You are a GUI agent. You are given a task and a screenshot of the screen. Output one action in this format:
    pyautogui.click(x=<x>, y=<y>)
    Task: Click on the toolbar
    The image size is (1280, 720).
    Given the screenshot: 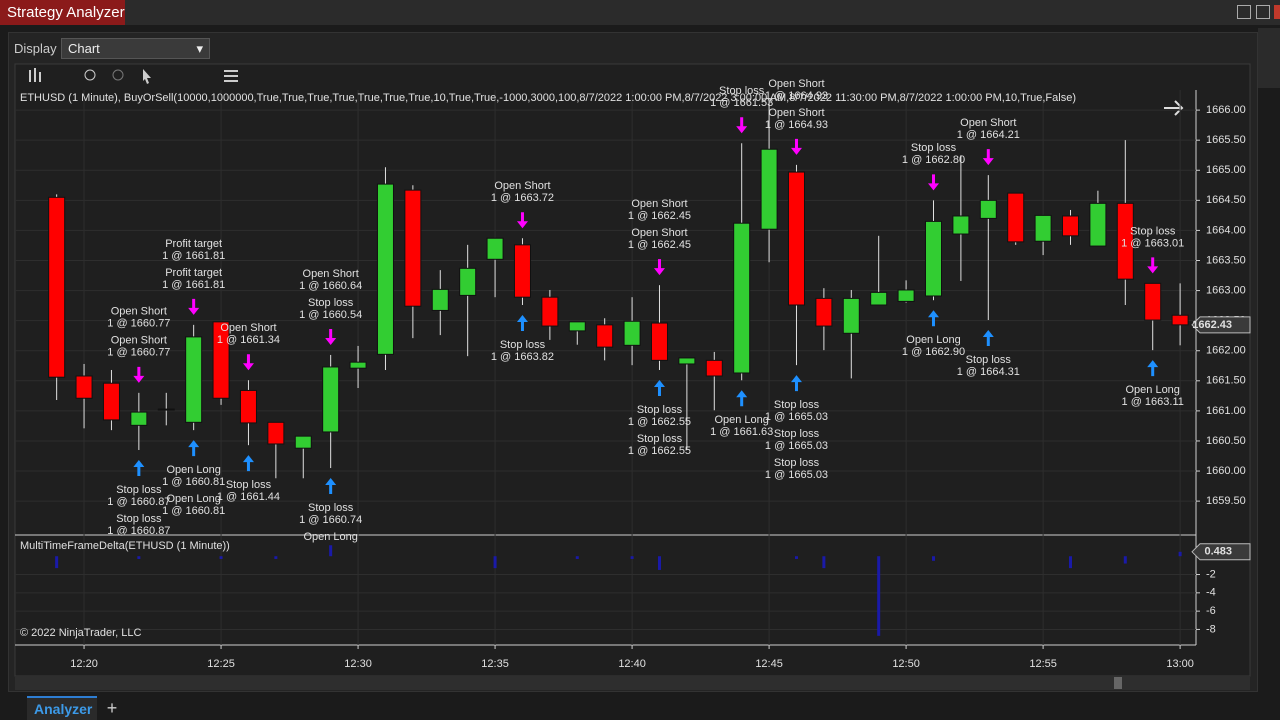 What is the action you would take?
    pyautogui.click(x=133, y=76)
    